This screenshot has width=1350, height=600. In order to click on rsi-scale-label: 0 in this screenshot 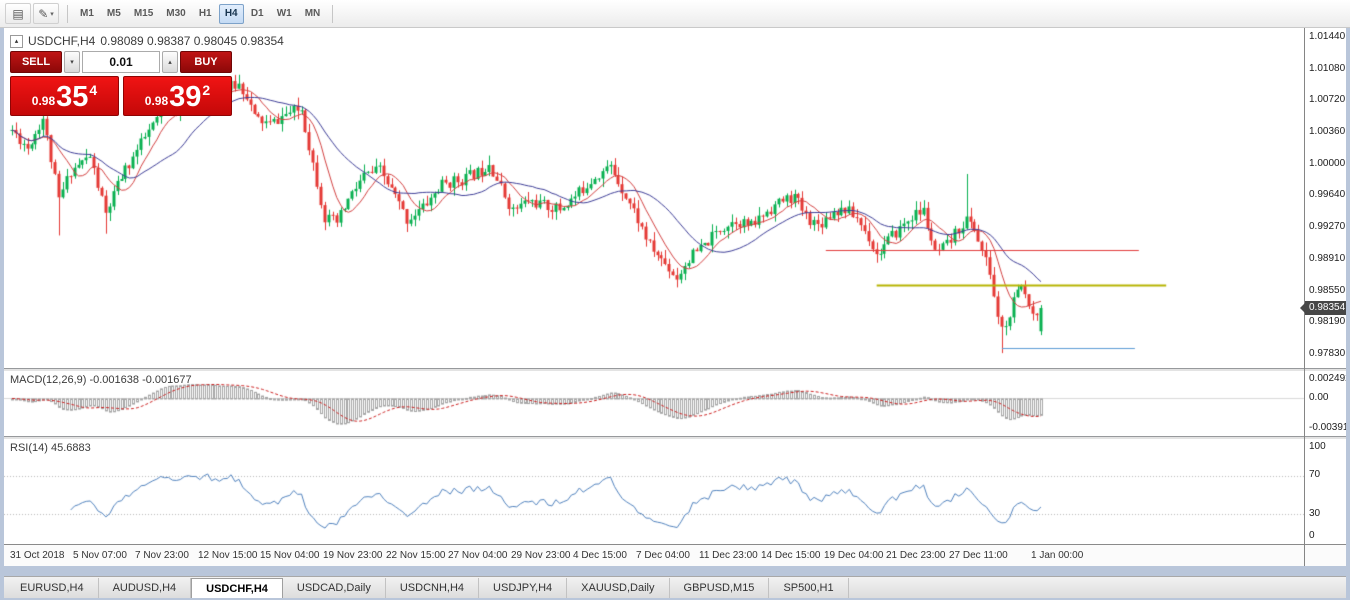, I will do `click(1312, 535)`.